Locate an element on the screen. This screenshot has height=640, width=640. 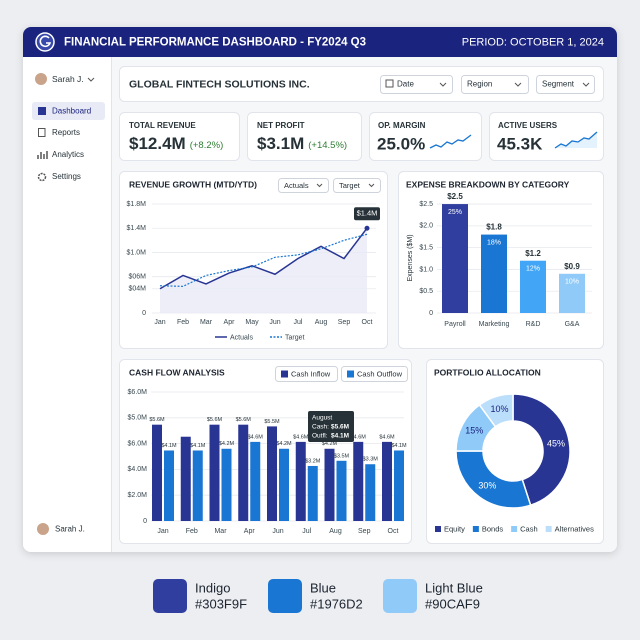
x-tick-label: G&A is located at coordinates (572, 324).